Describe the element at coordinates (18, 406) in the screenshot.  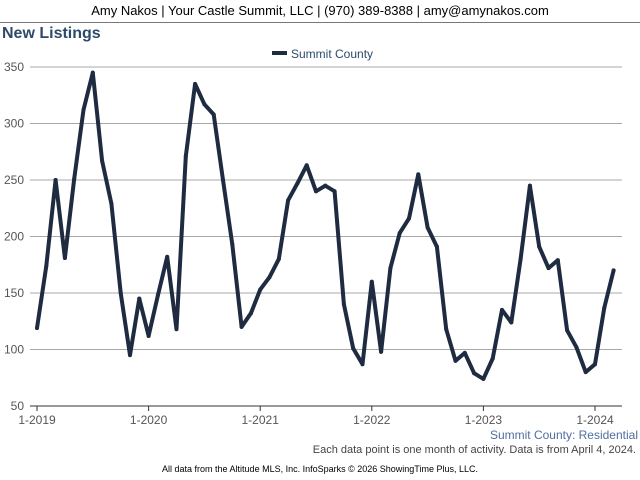
I see `y-tick-label: 50` at that location.